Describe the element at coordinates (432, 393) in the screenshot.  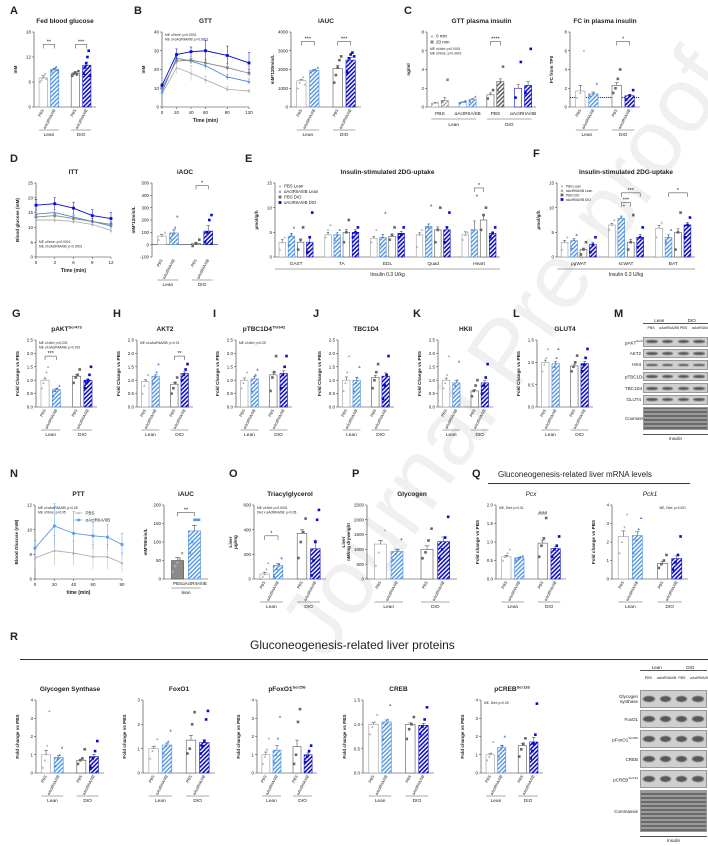
I see `y-tick-label: 0.5` at that location.